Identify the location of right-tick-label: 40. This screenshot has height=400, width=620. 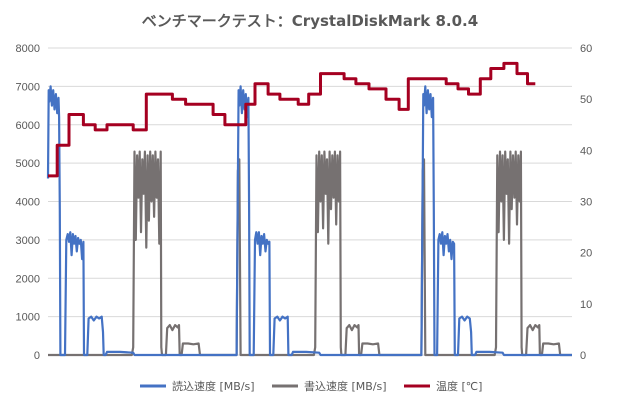
(586, 151).